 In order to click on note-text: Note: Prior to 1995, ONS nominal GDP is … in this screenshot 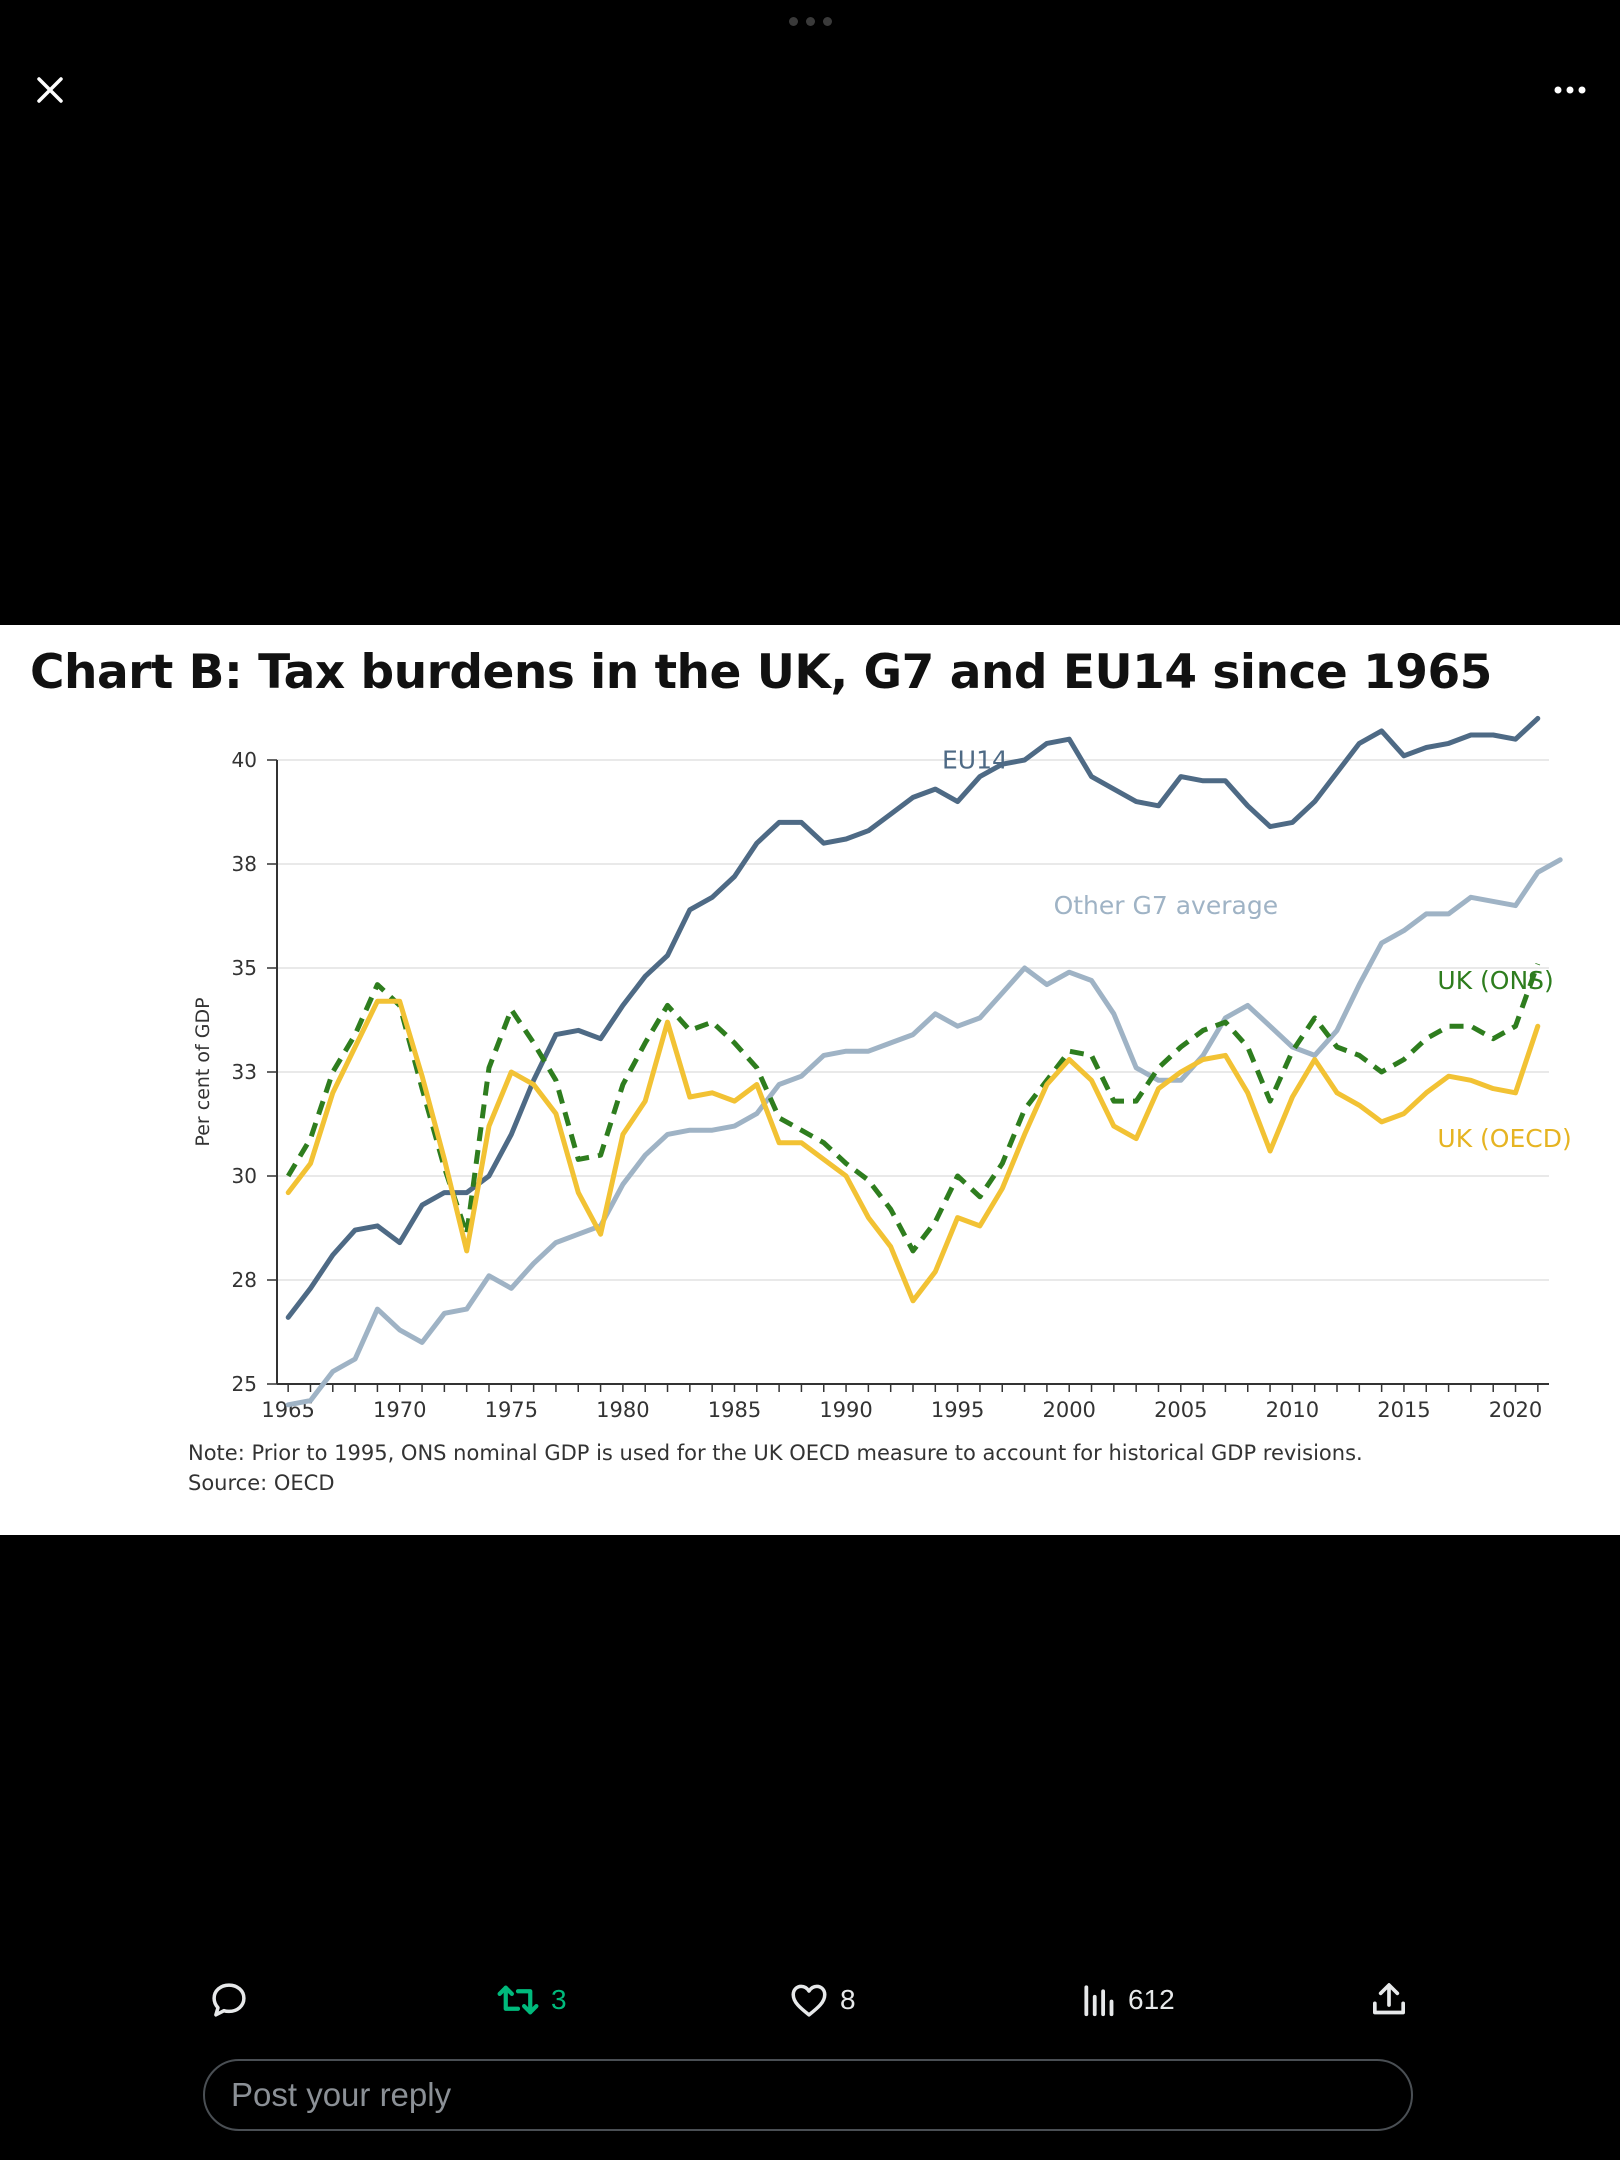, I will do `click(775, 1453)`.